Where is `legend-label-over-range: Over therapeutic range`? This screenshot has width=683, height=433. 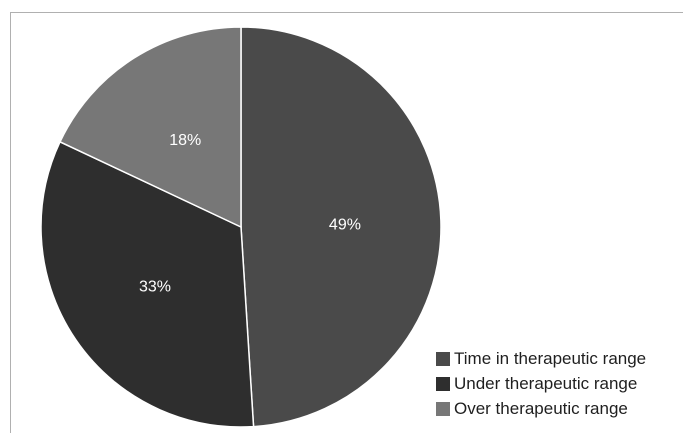 legend-label-over-range: Over therapeutic range is located at coordinates (541, 408).